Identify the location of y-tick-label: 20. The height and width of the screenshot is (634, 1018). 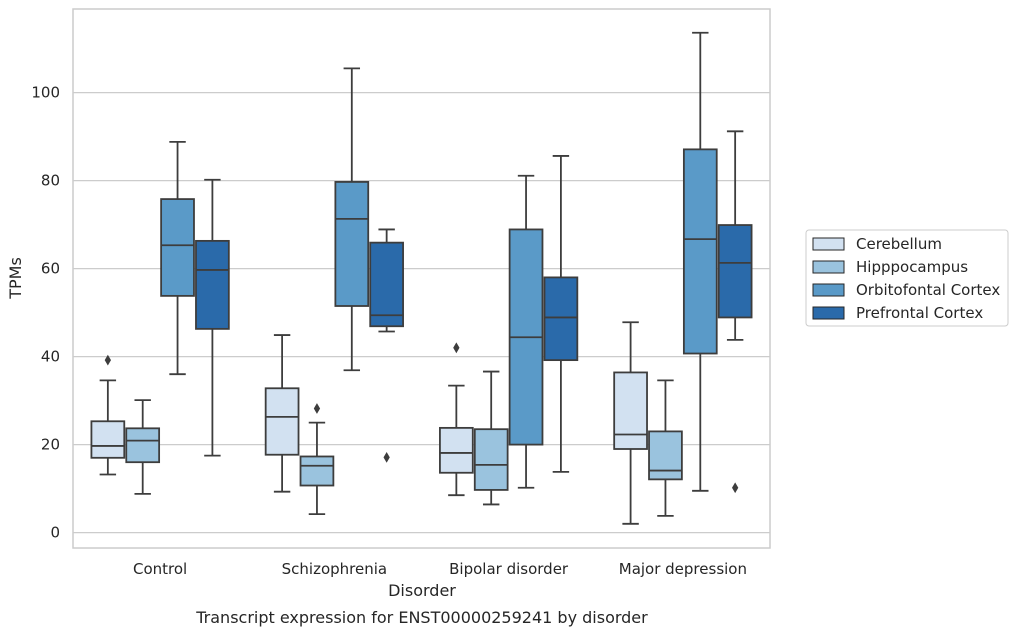
(50, 445).